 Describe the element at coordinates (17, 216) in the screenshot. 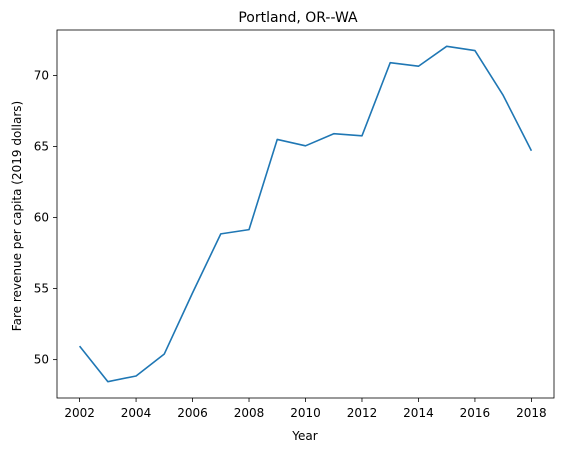

I see `y-axis-label: Fare revenue per capita (2019 dollars)` at that location.